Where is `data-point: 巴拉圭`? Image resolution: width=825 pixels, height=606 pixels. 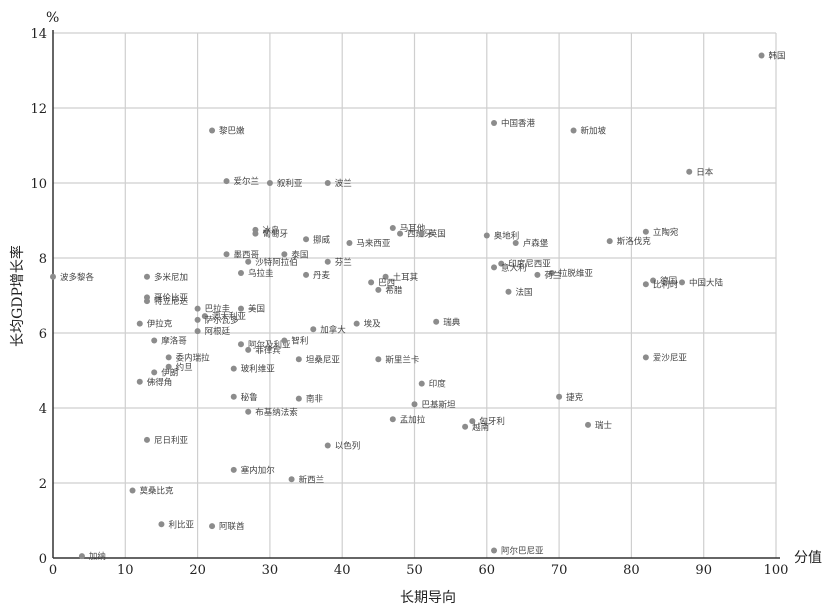
data-point: 巴拉圭 is located at coordinates (212, 309).